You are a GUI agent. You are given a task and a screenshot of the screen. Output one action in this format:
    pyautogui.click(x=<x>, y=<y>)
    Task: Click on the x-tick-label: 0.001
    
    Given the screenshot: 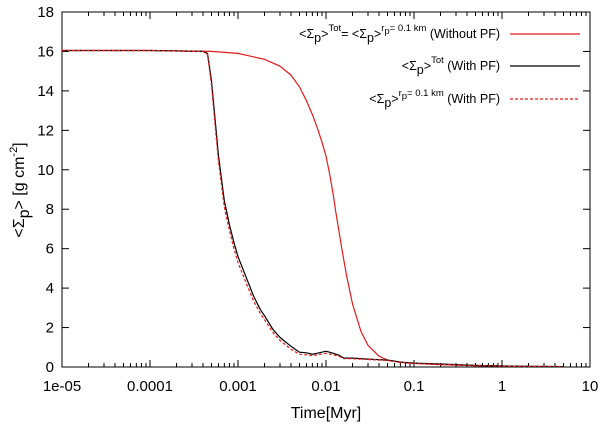 What is the action you would take?
    pyautogui.click(x=238, y=386)
    